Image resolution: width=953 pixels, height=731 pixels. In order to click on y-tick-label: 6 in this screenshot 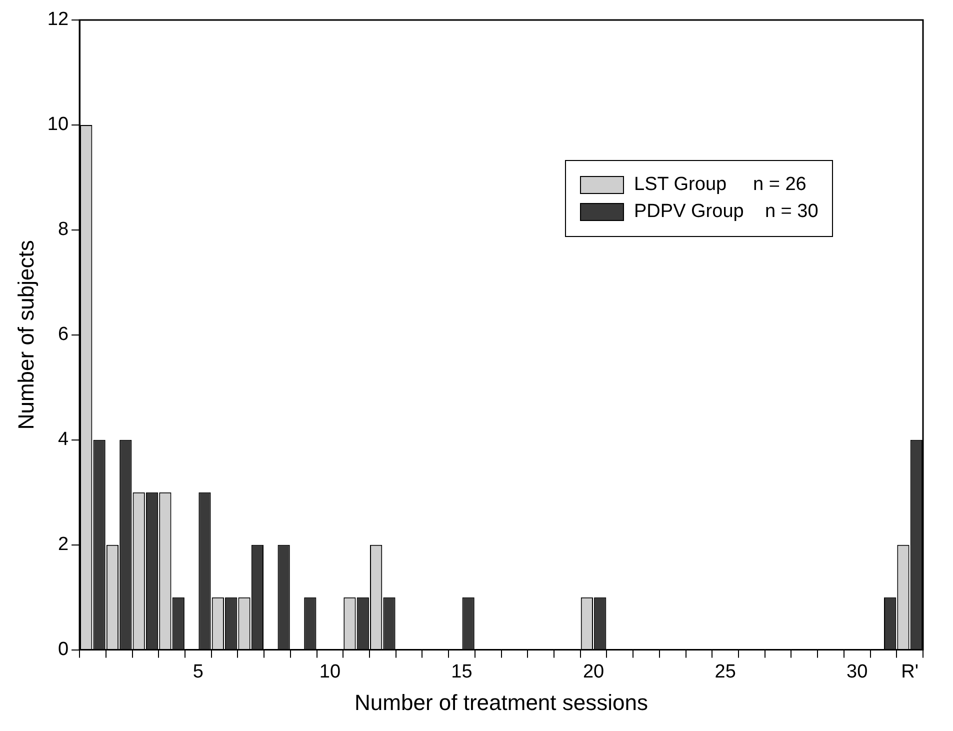, I will do `click(63, 335)`.